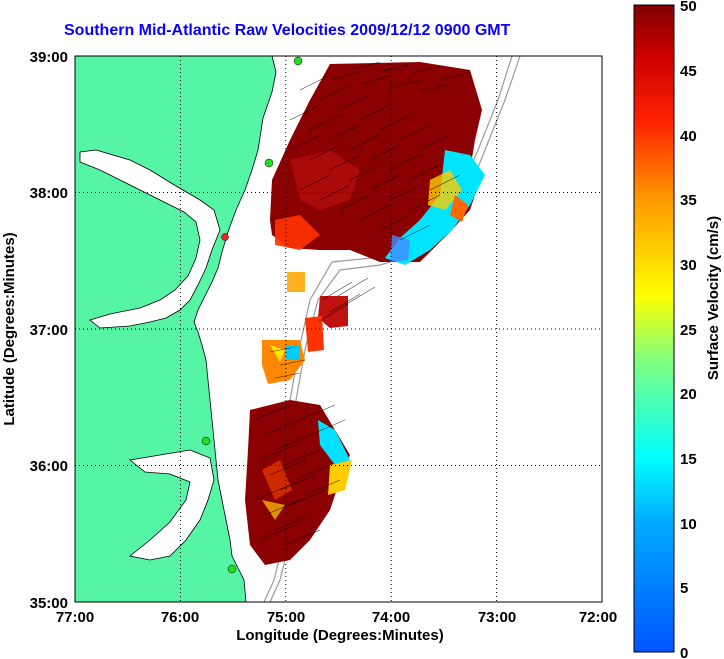 The image size is (724, 659). I want to click on colorbar-tick-label: 45, so click(688, 71).